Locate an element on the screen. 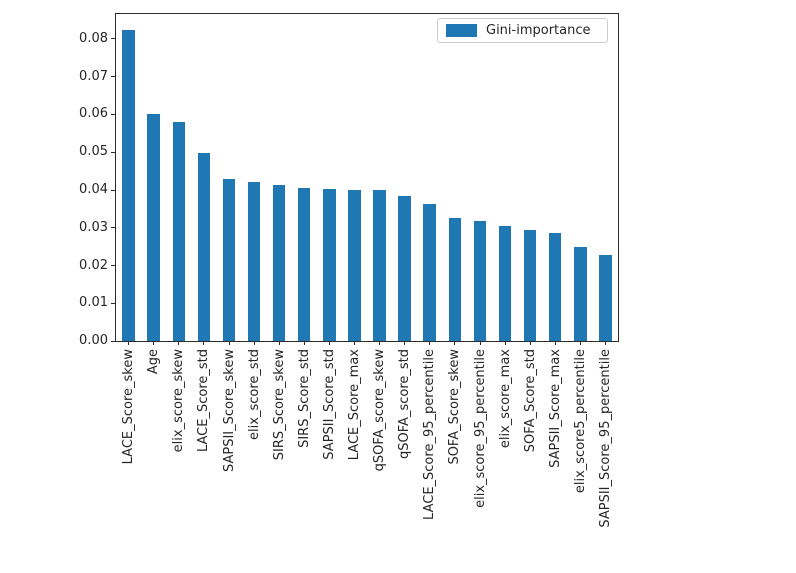 This screenshot has height=573, width=796. legend-label: Gini-importance is located at coordinates (538, 30).